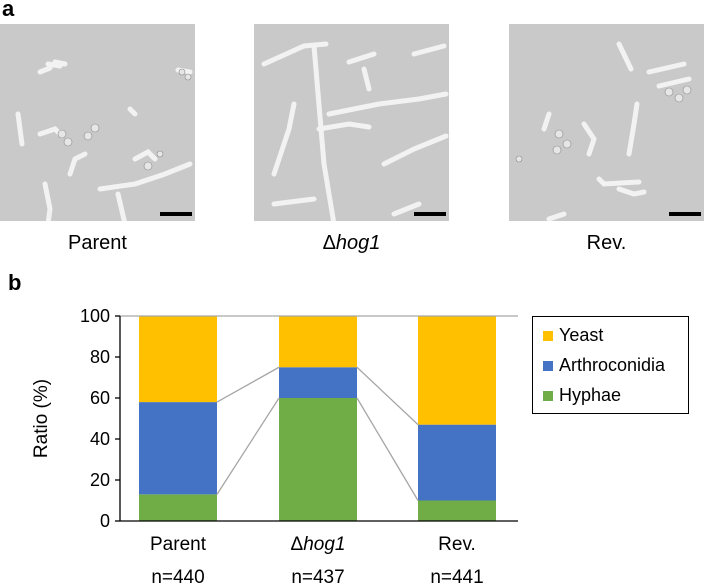 This screenshot has height=584, width=709. I want to click on n-label: n=437, so click(317, 575).